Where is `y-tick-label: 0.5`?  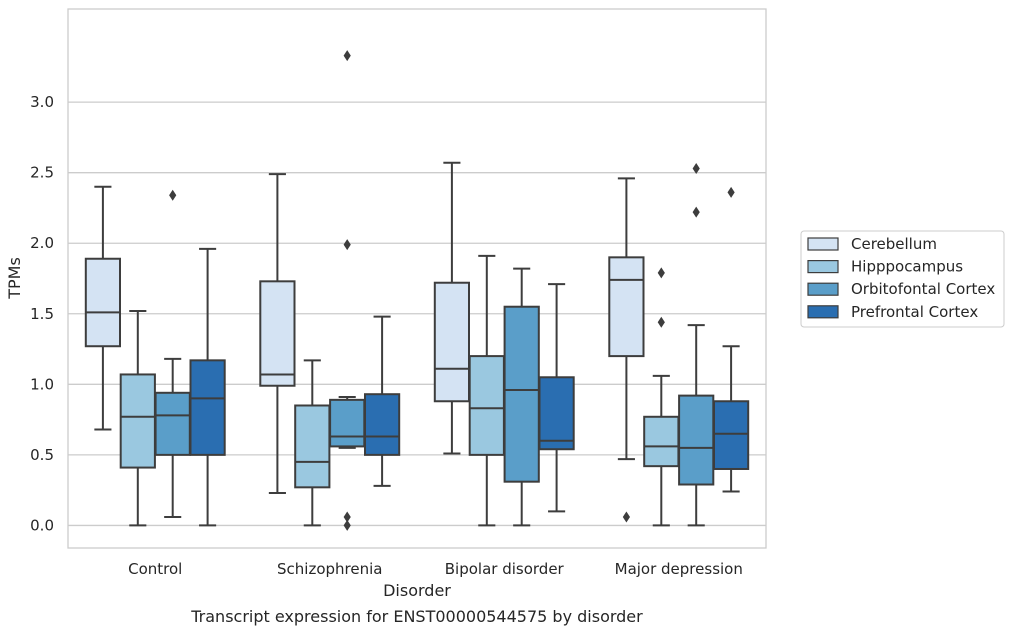
y-tick-label: 0.5 is located at coordinates (42, 455).